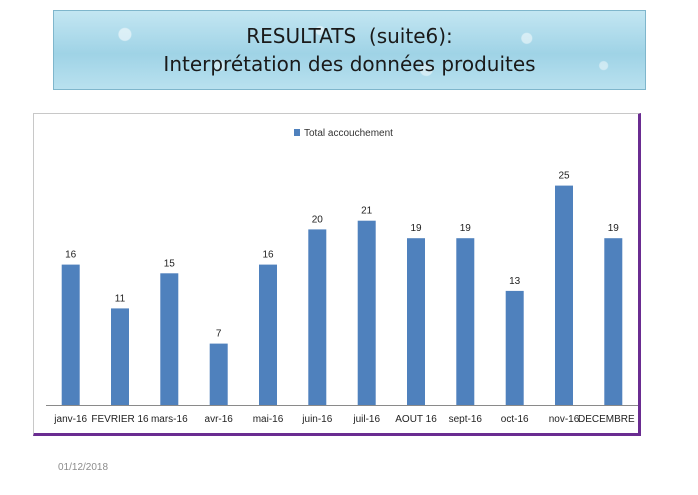 The height and width of the screenshot is (495, 698). Describe the element at coordinates (348, 133) in the screenshot. I see `legend-label: Total accouchement` at that location.